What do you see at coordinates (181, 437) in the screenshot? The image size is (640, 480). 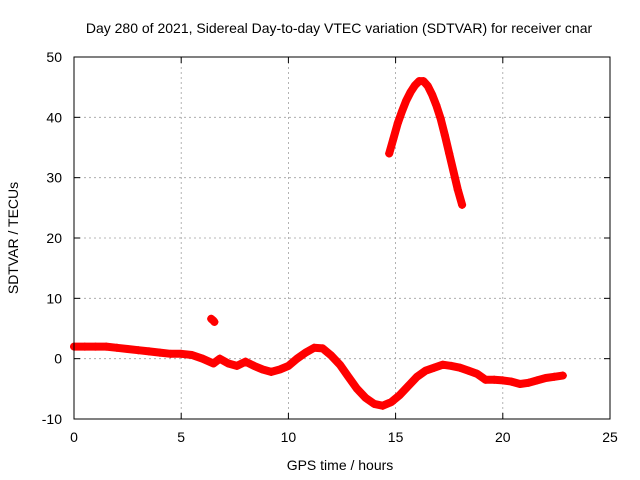 I see `x-tick-label: 5` at bounding box center [181, 437].